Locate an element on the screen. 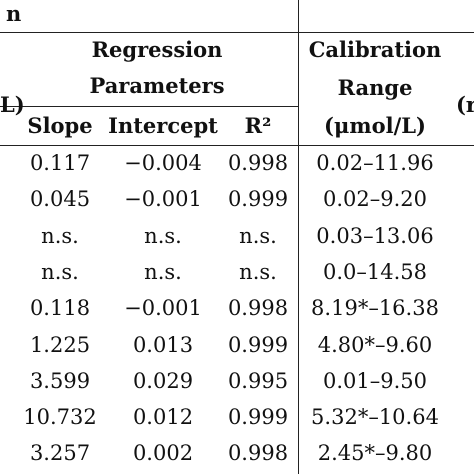 The image size is (474, 474). column-divider is located at coordinates (298, 237).